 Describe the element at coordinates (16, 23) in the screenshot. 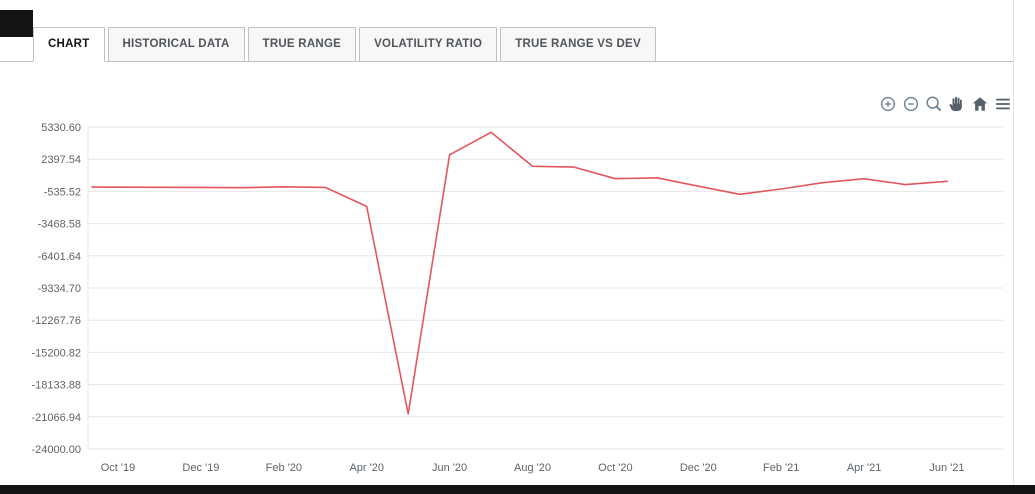

I see `top-left-black-bar` at that location.